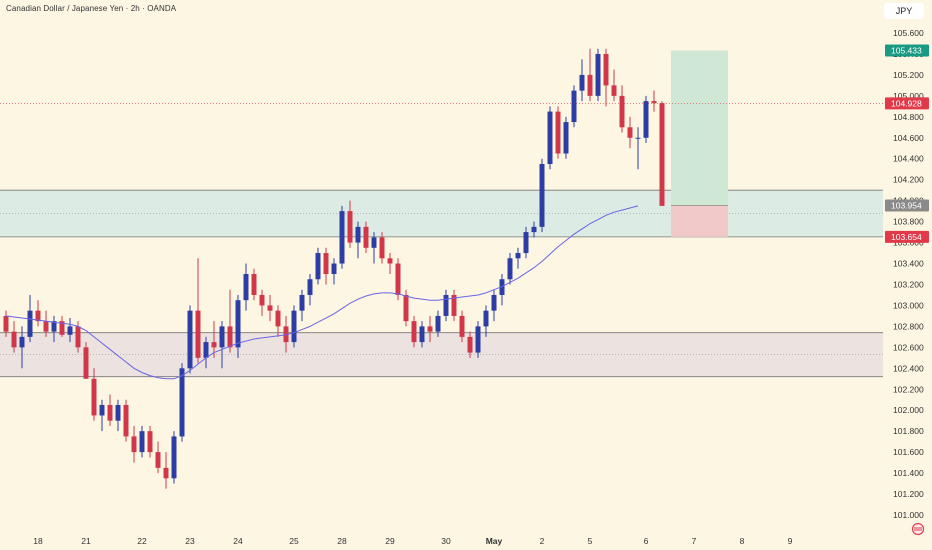  Describe the element at coordinates (908, 180) in the screenshot. I see `y-tick-label: 104.200` at that location.